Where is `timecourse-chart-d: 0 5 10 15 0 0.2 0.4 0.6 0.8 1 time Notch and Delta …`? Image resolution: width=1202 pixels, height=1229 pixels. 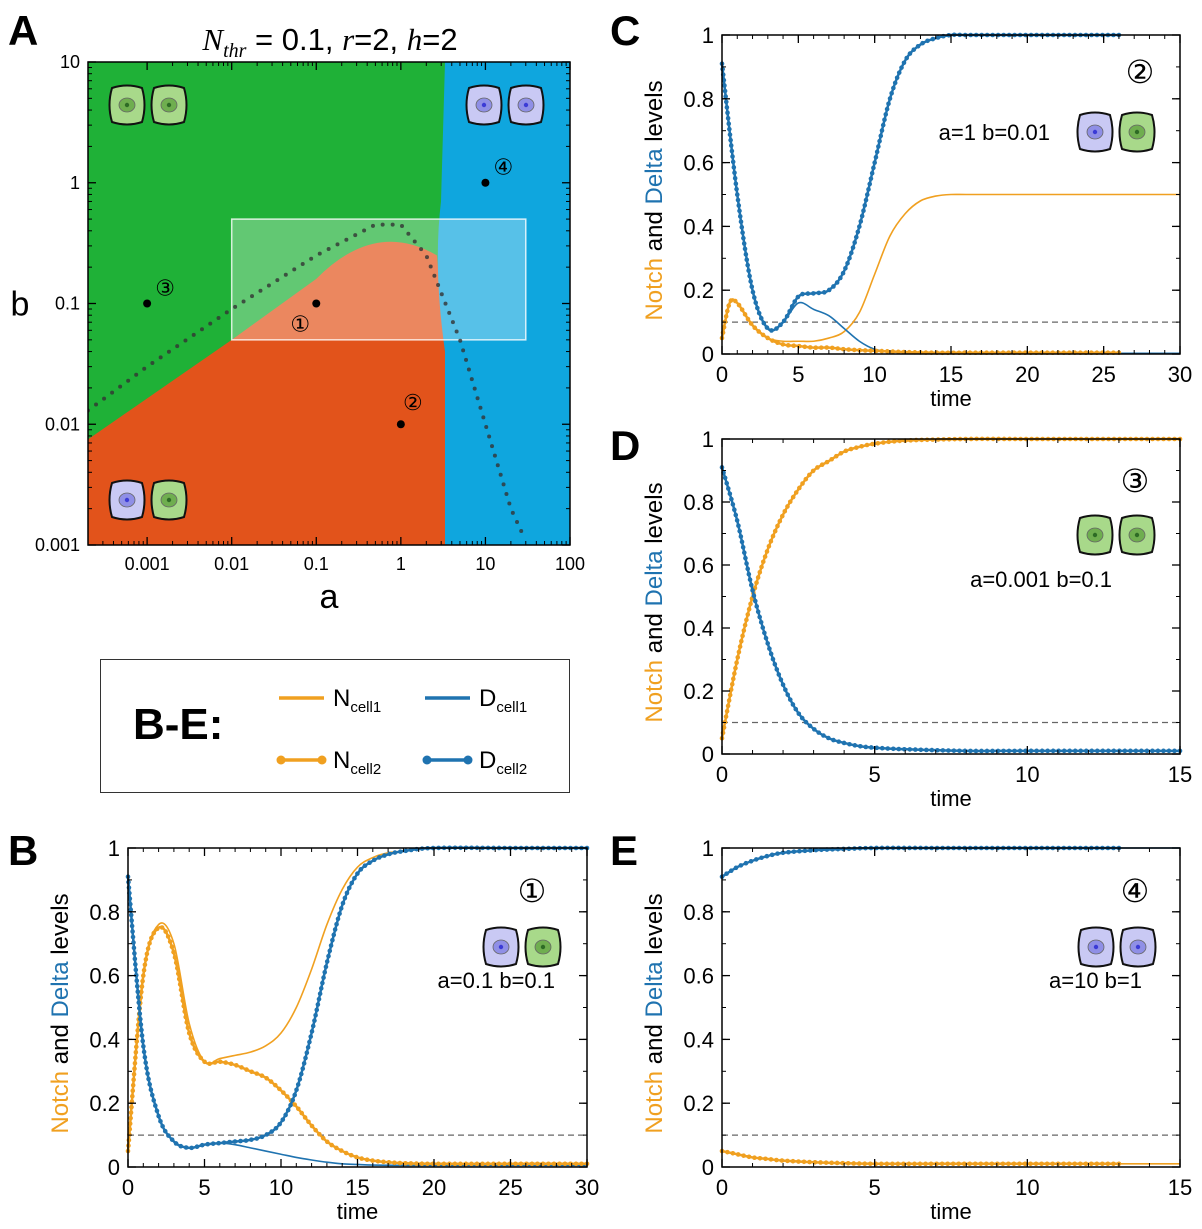 timecourse-chart-d: 0 5 10 15 0 0.2 0.4 0.6 0.8 1 time Notch and Delta … is located at coordinates (916, 619).